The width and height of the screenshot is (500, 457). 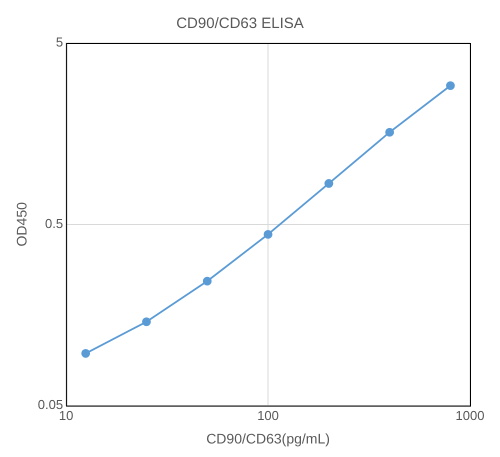 I want to click on x-tick-label: 1000, so click(x=470, y=415).